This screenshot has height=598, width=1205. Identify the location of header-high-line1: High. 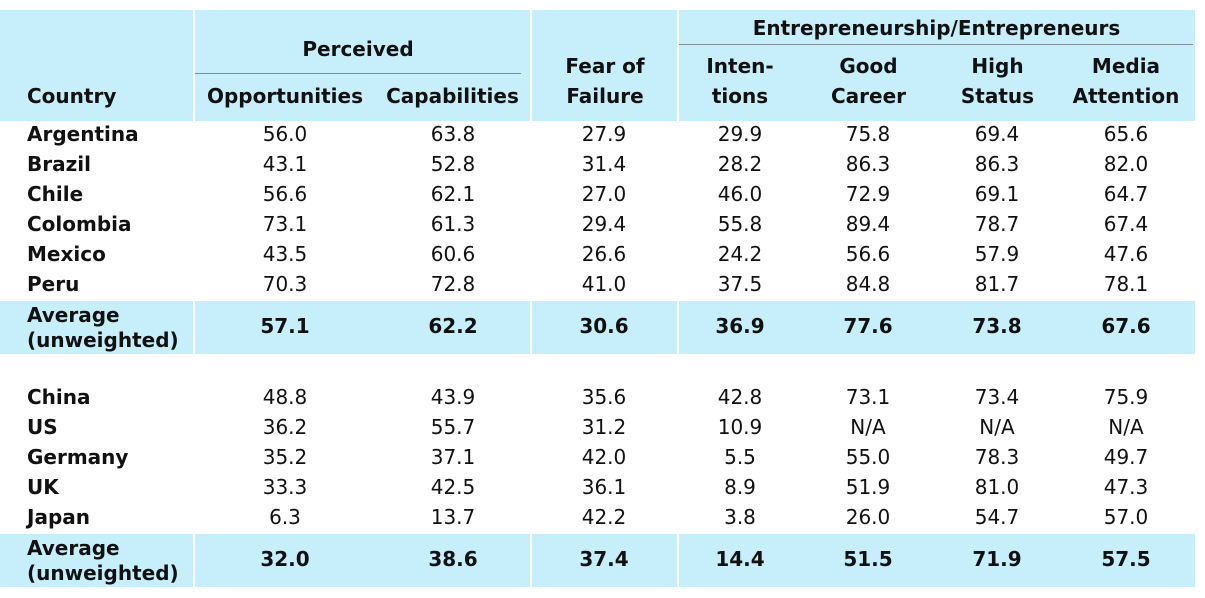
(997, 66).